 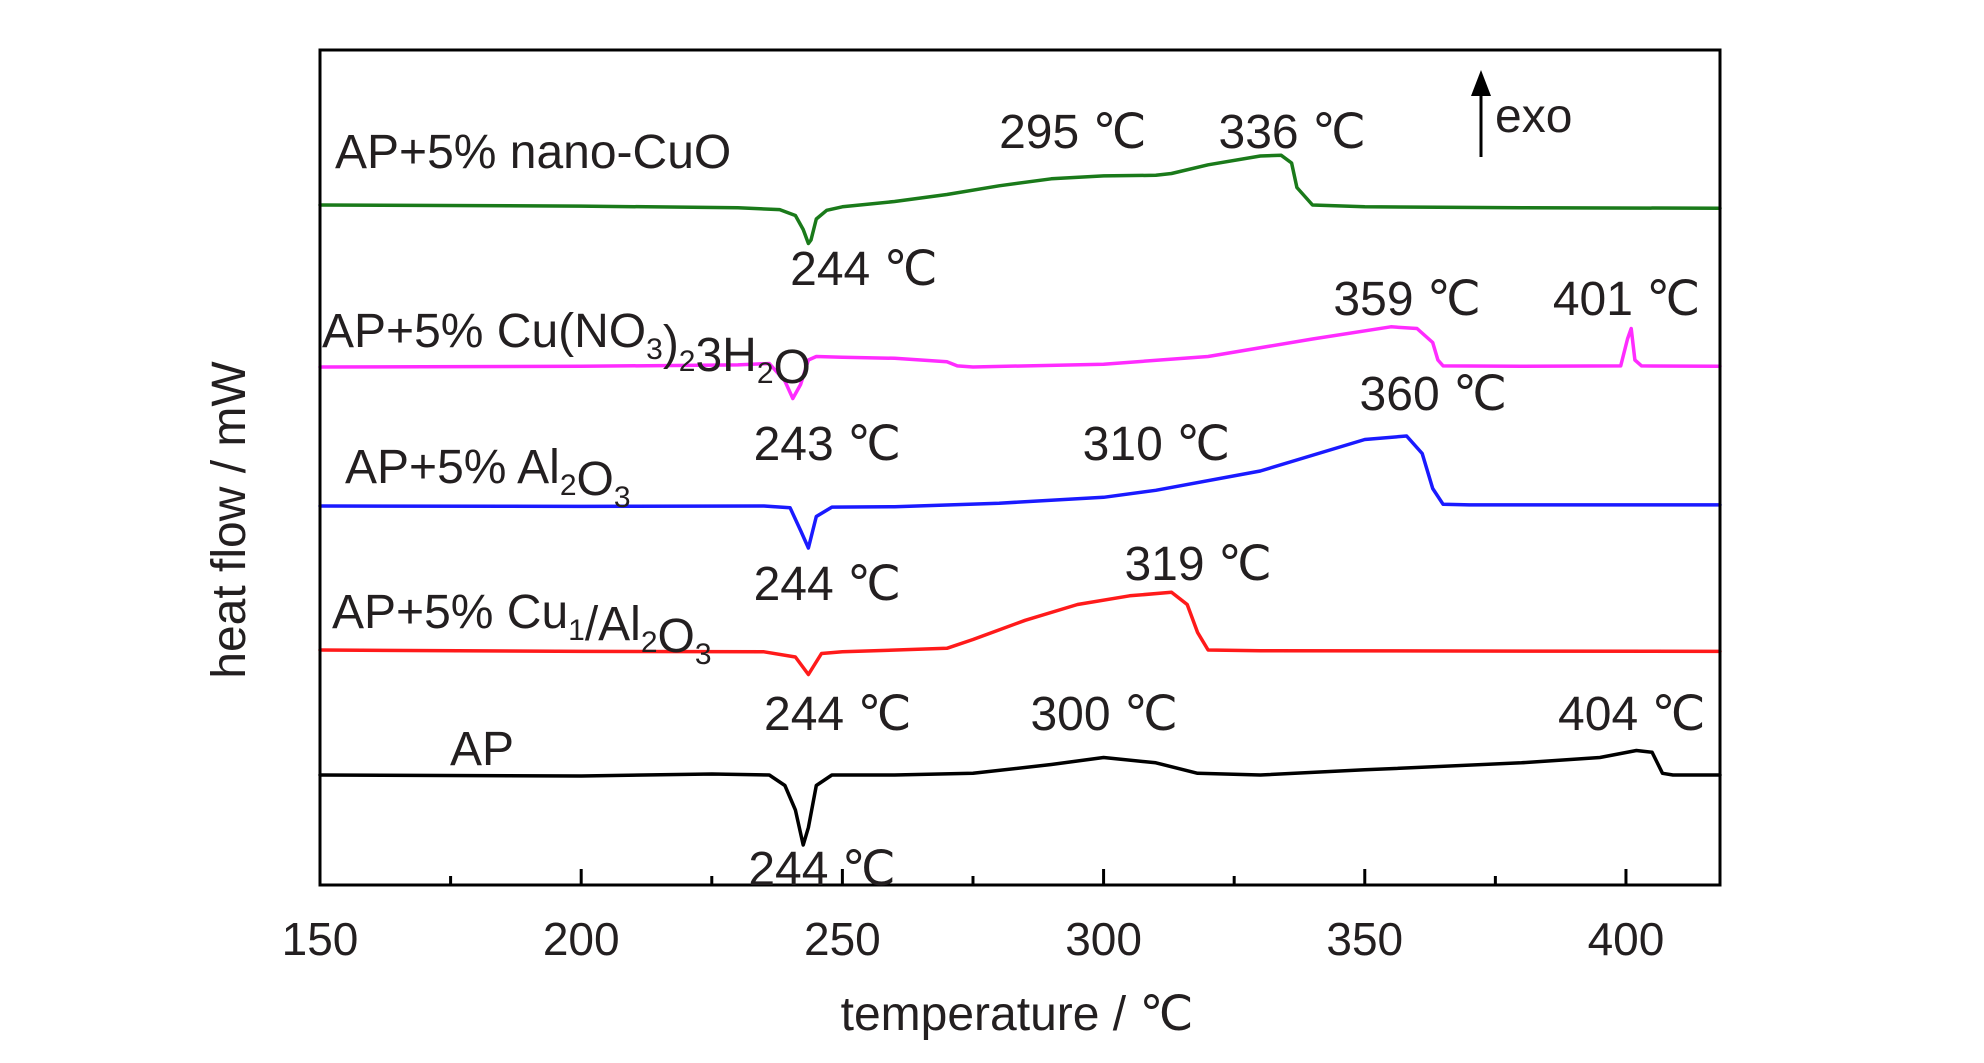 What do you see at coordinates (581, 939) in the screenshot?
I see `x-tick-label: 200` at bounding box center [581, 939].